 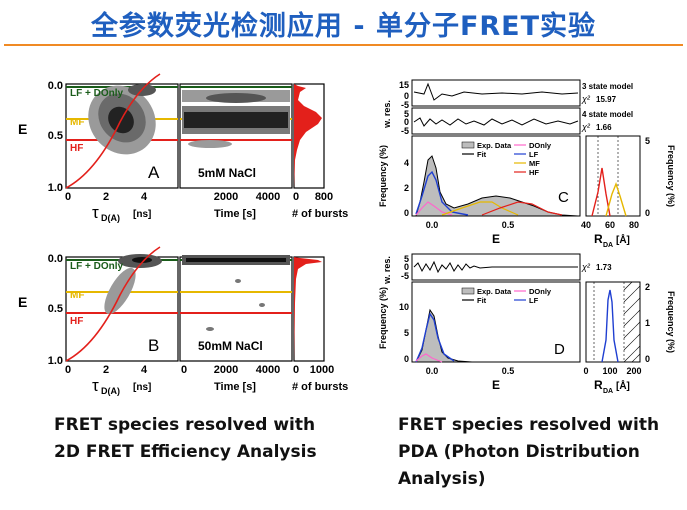 I want to click on r-freq-tick: 2, so click(x=647, y=287).